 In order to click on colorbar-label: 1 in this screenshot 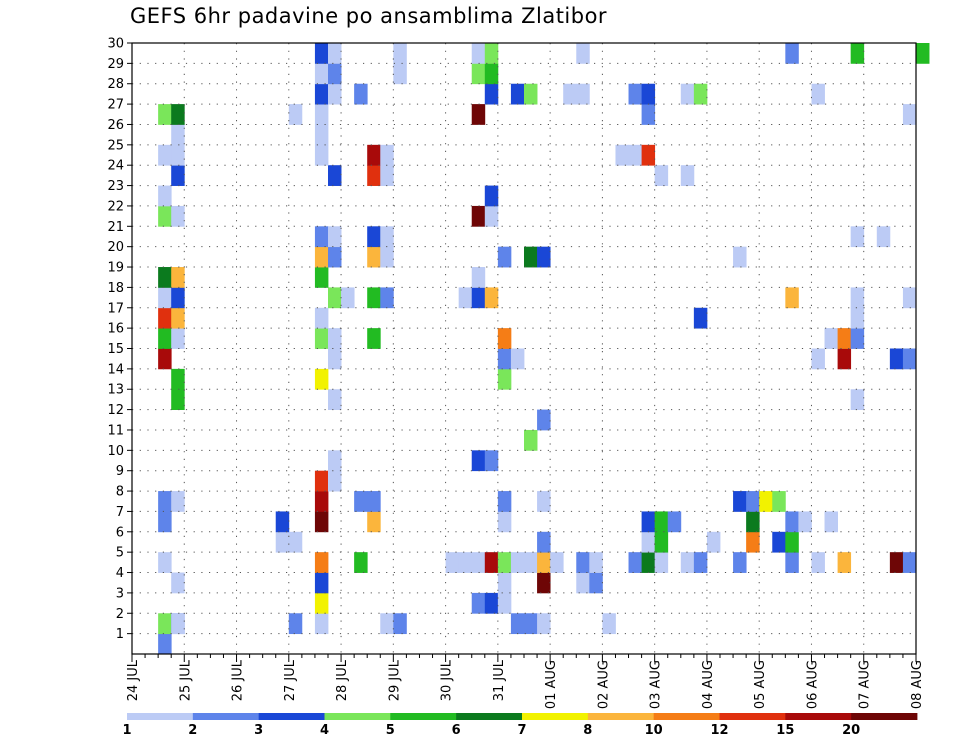, I will do `click(126, 730)`.